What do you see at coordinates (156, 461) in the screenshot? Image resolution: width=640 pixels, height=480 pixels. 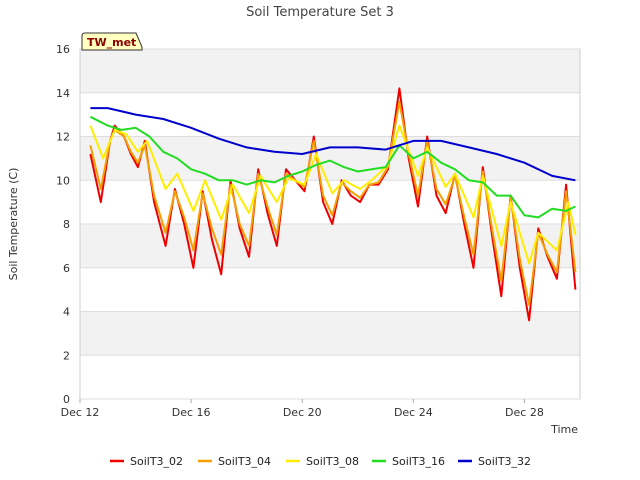 I see `legend-label: SoilT3_02` at bounding box center [156, 461].